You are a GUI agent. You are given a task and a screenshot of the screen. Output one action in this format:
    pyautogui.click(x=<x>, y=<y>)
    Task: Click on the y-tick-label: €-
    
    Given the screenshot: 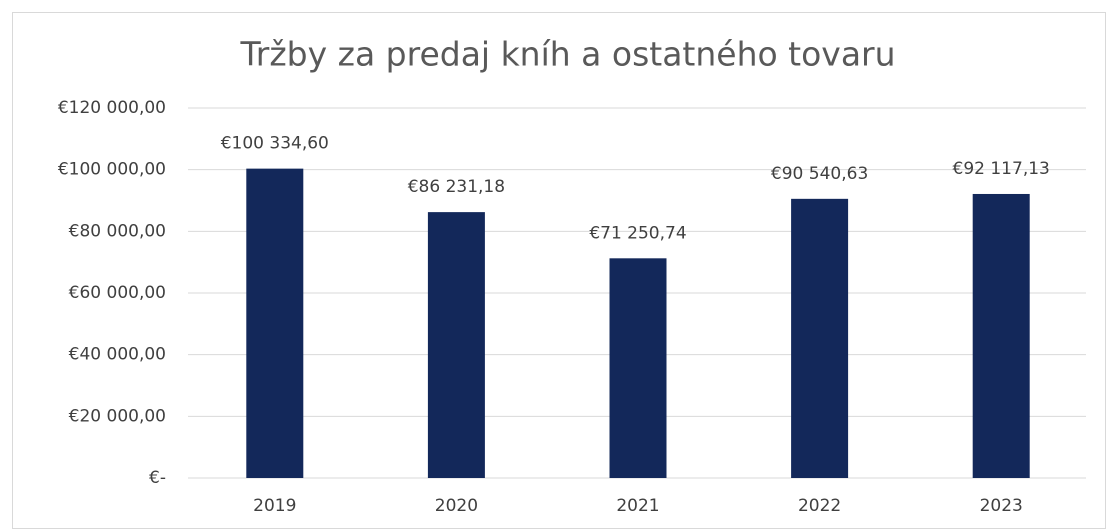 What is the action you would take?
    pyautogui.click(x=157, y=478)
    